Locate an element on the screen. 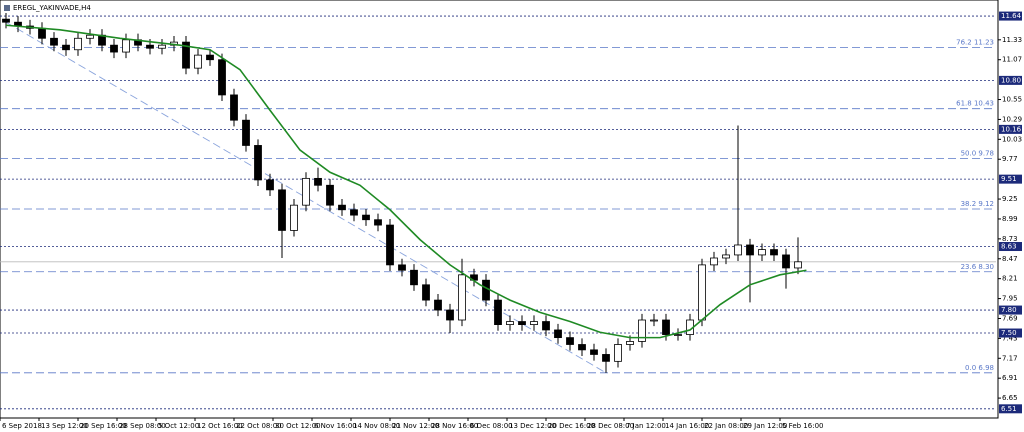 Image resolution: width=1024 pixels, height=432 pixels. fib-label: 0.0 6.98 is located at coordinates (979, 368).